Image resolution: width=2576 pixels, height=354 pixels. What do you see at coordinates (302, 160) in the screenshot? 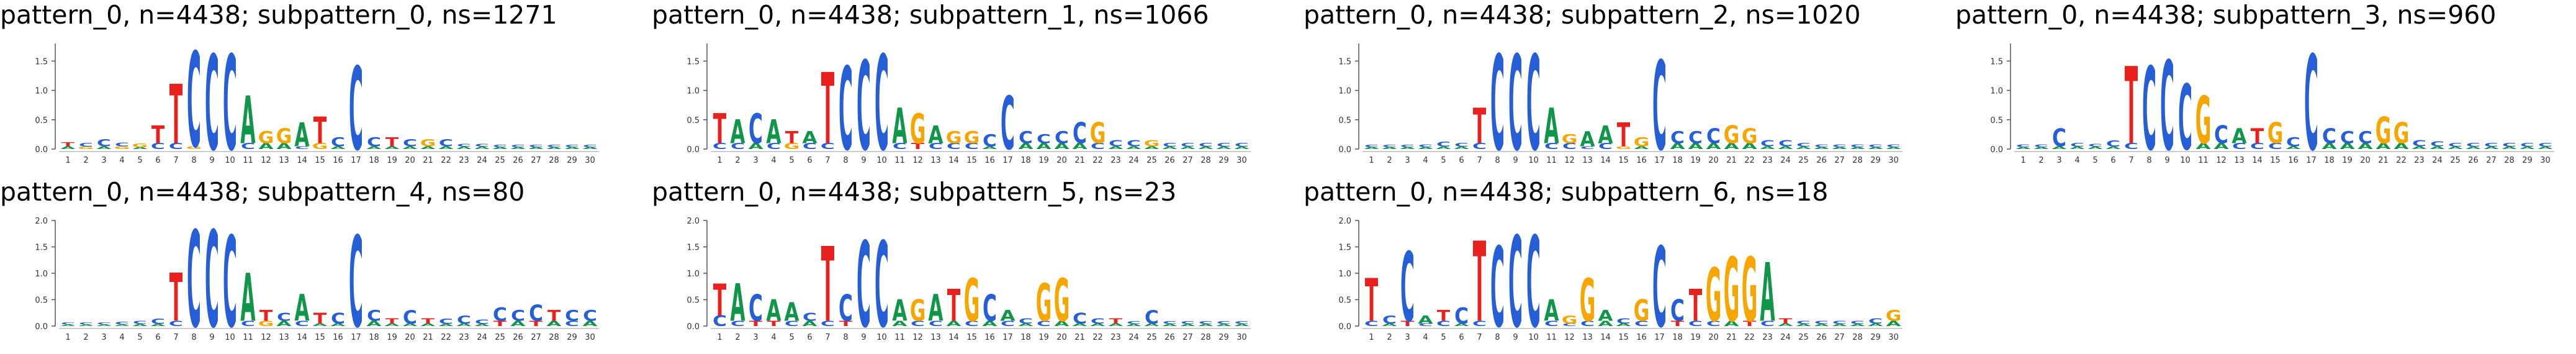
I see `x-tick-label: 14` at bounding box center [302, 160].